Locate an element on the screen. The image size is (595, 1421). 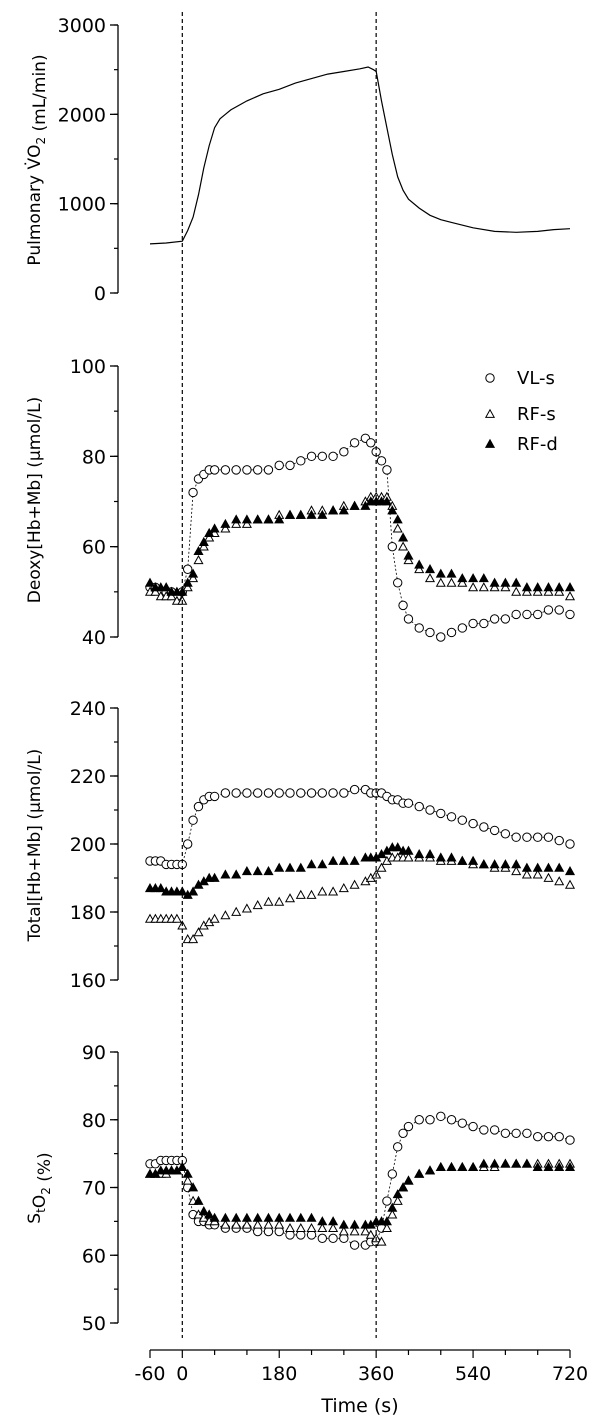
x-axis: -60 0 180 360 540 720 Time (s) is located at coordinates (361, 1383).